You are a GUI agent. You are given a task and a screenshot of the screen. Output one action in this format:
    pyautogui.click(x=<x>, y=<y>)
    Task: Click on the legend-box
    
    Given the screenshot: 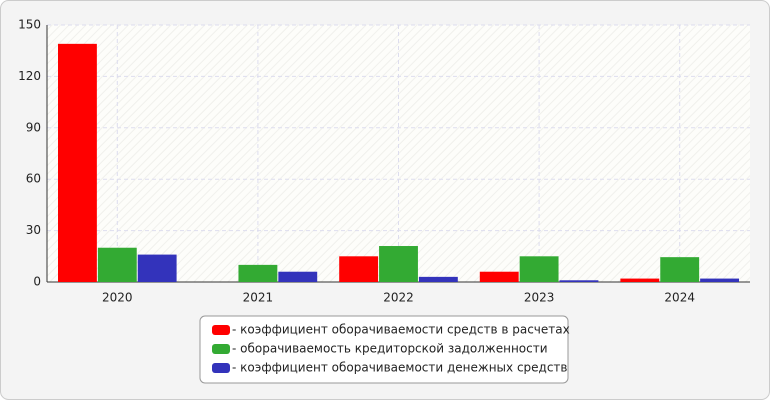 What is the action you would take?
    pyautogui.click(x=384, y=349)
    